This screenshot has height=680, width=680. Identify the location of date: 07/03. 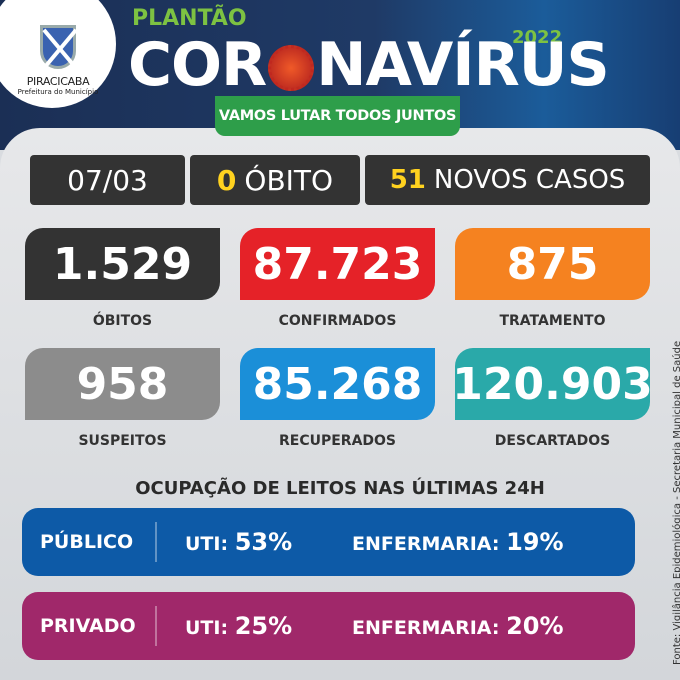
(107, 180).